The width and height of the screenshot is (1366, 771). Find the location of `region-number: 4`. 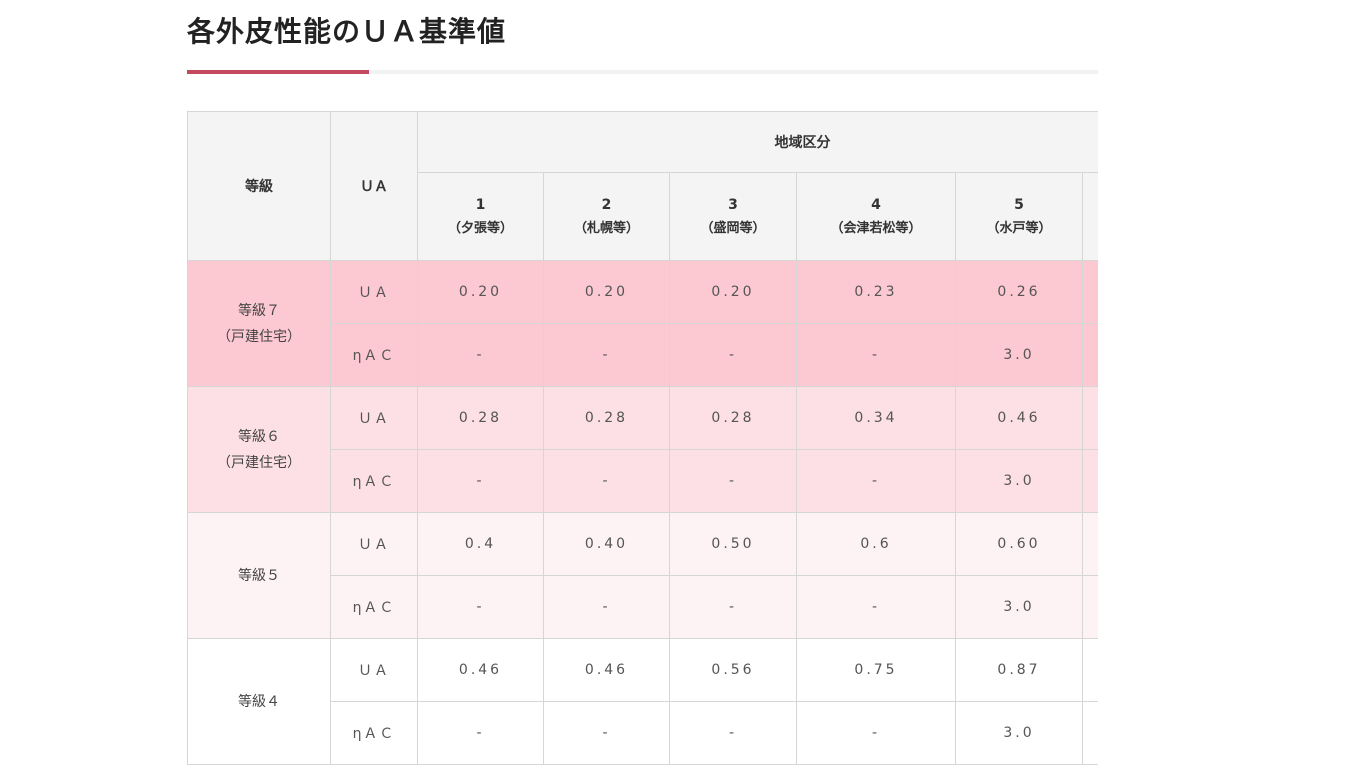

region-number: 4 is located at coordinates (876, 204).